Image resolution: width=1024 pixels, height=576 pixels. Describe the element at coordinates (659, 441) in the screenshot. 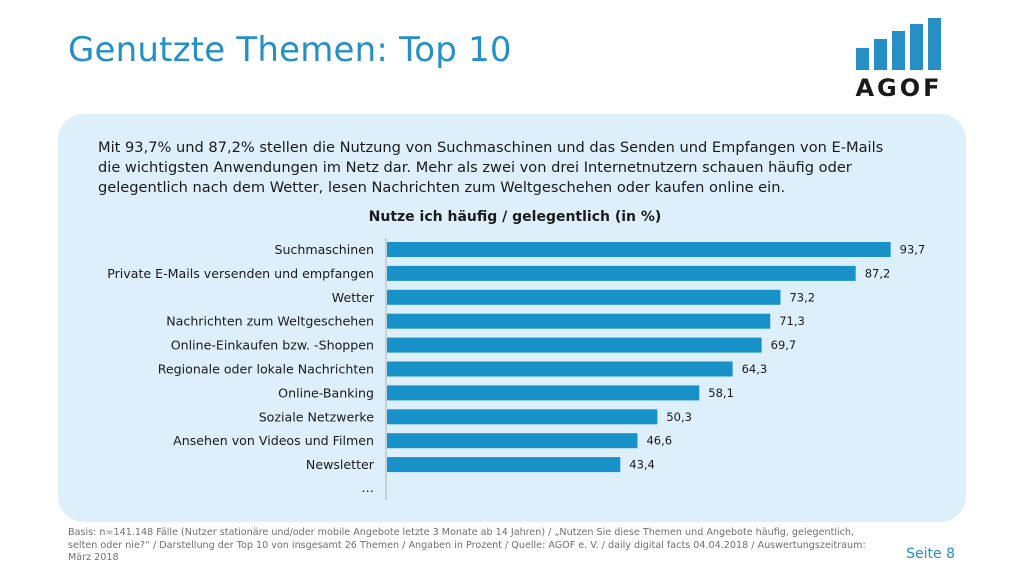

I see `value-label: 46,6` at that location.